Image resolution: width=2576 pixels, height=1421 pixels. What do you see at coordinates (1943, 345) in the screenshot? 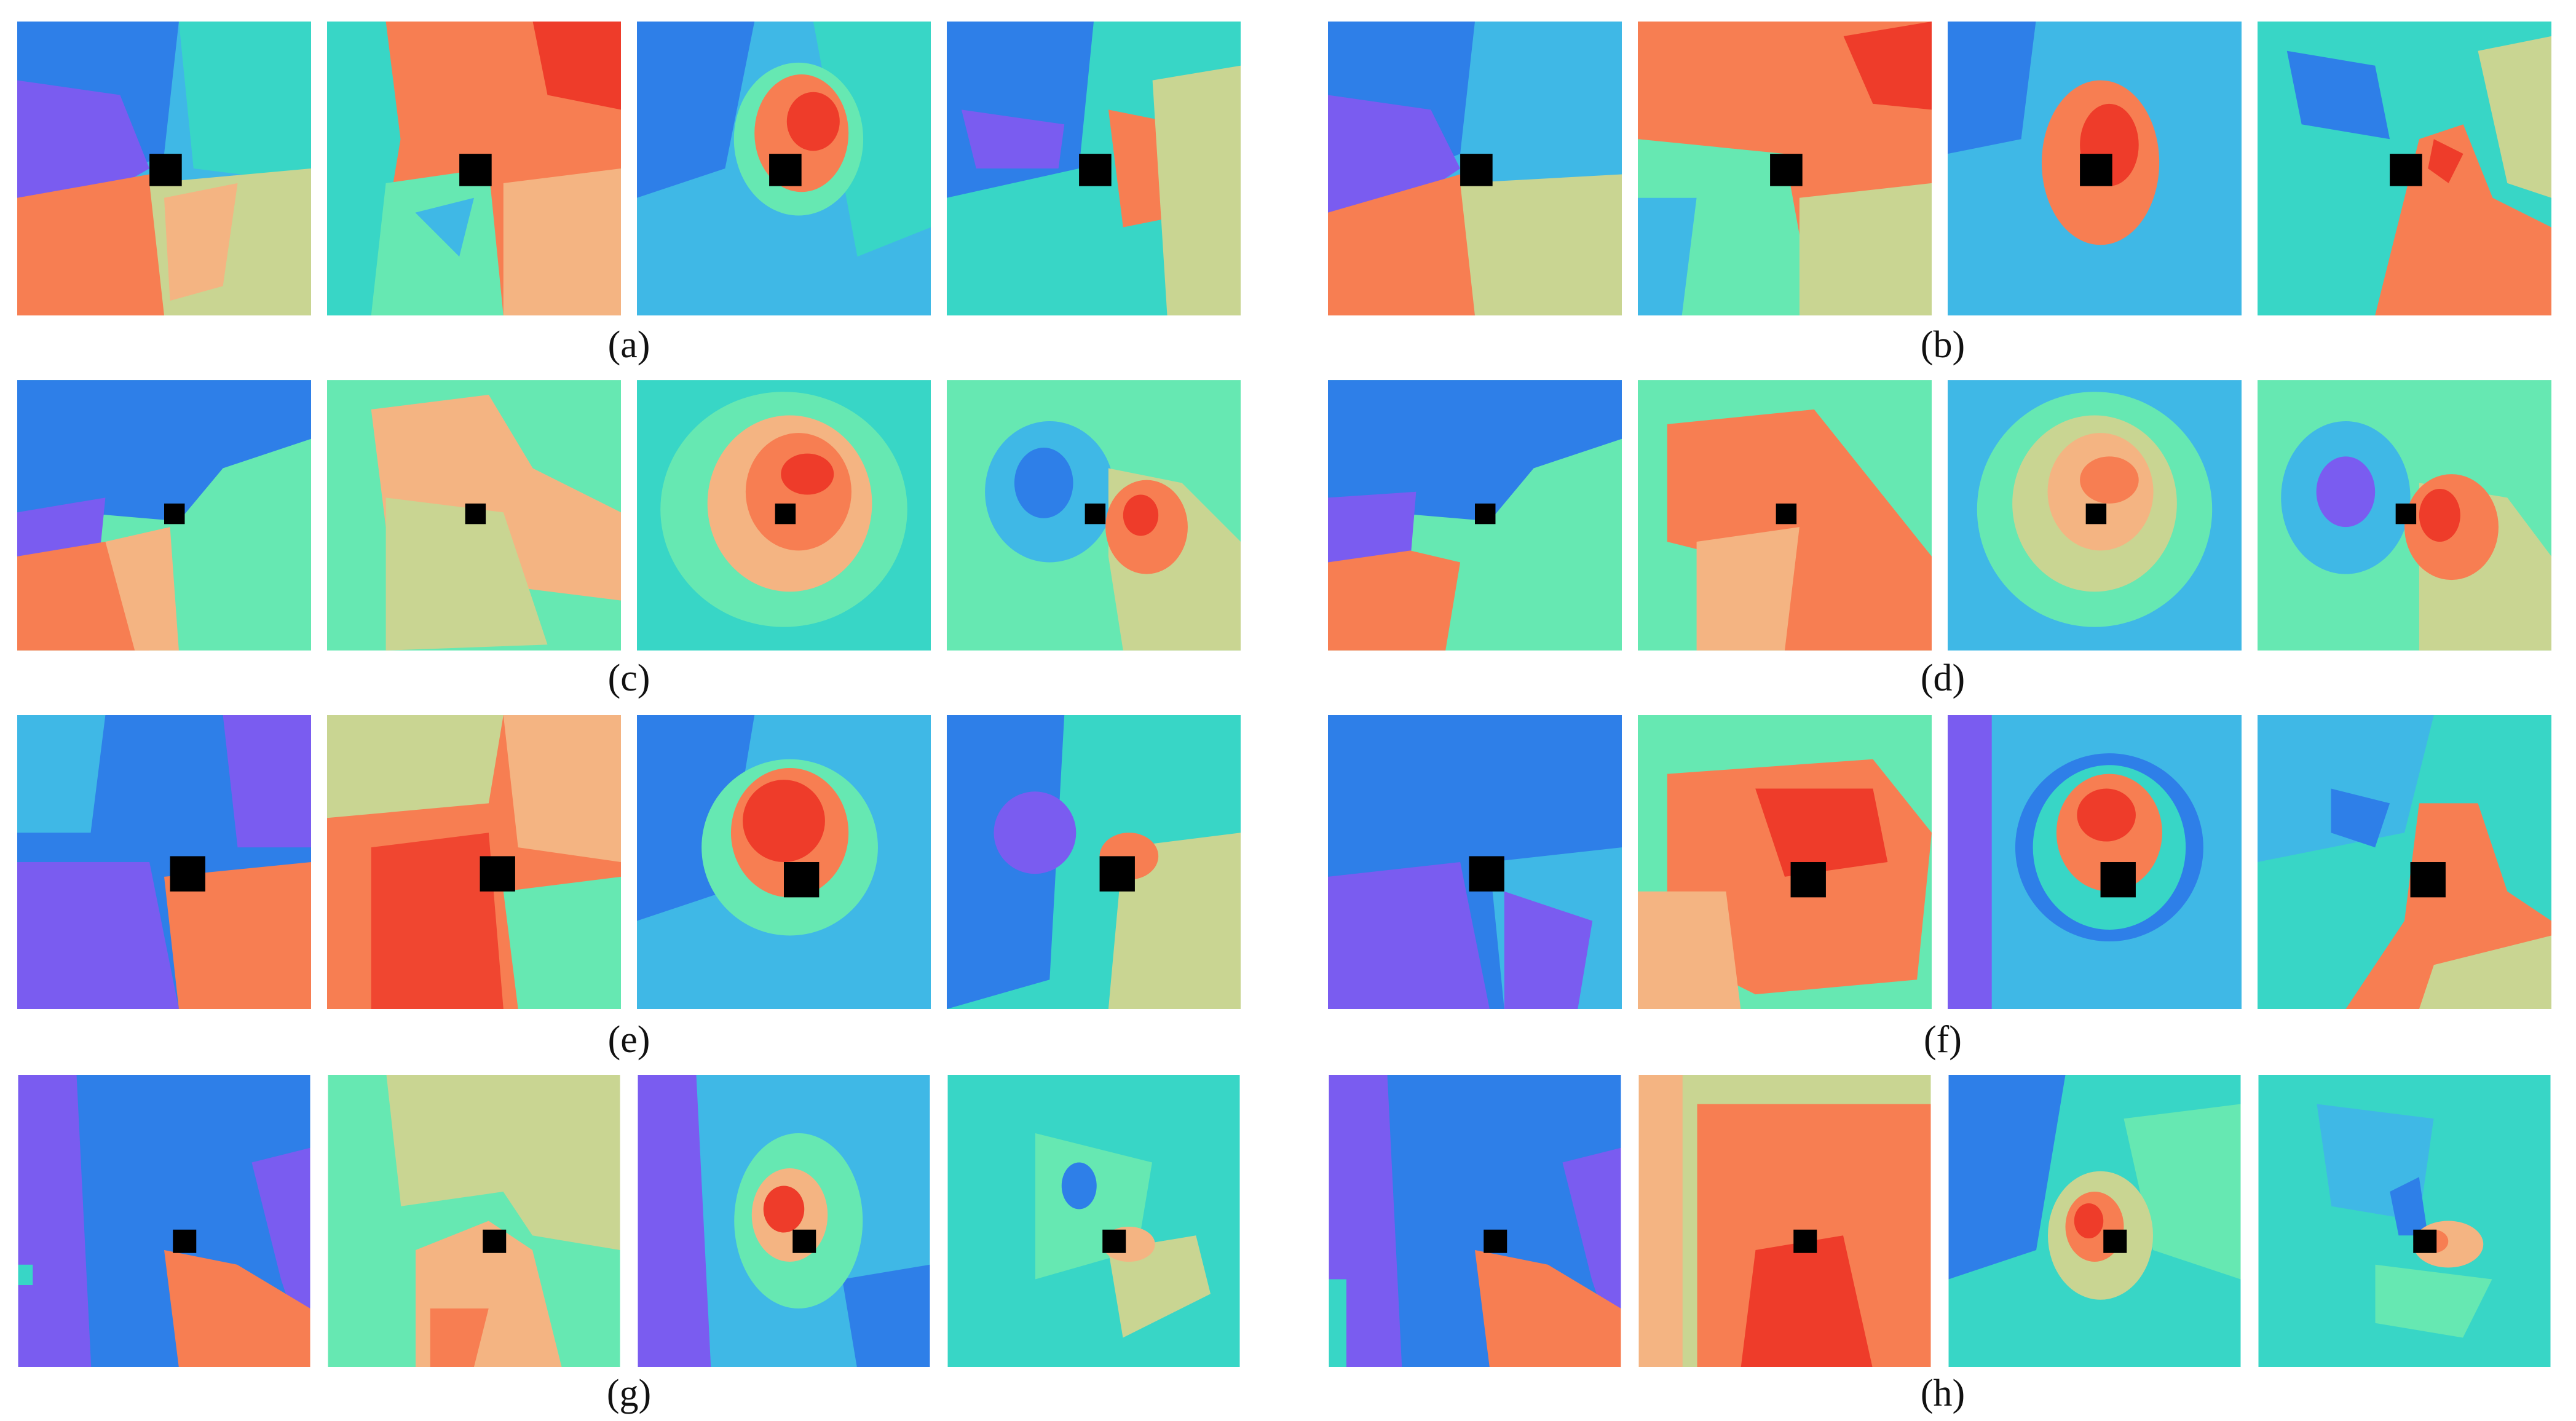
I see `caption-b: (b)` at bounding box center [1943, 345].